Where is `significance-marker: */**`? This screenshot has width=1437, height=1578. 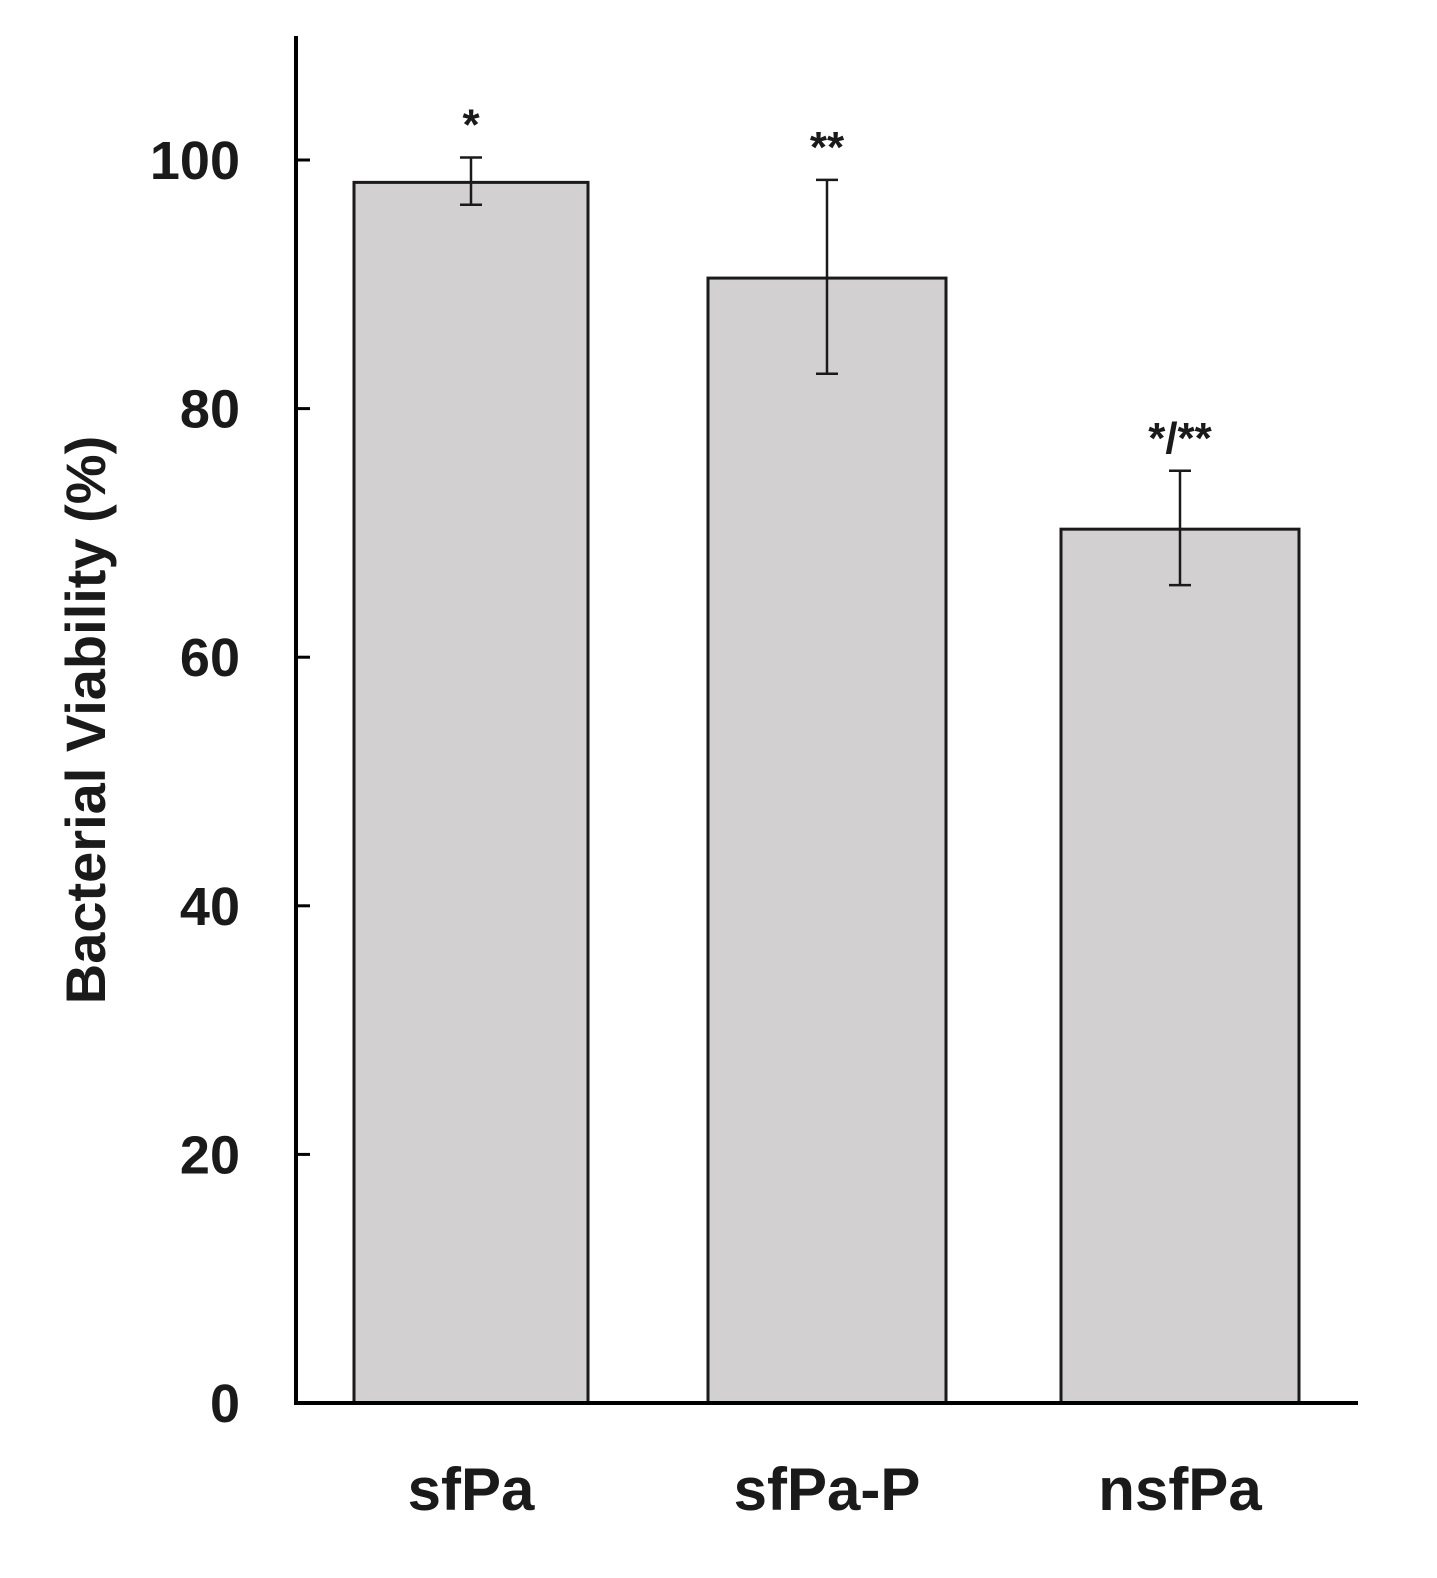 significance-marker: */** is located at coordinates (1180, 438).